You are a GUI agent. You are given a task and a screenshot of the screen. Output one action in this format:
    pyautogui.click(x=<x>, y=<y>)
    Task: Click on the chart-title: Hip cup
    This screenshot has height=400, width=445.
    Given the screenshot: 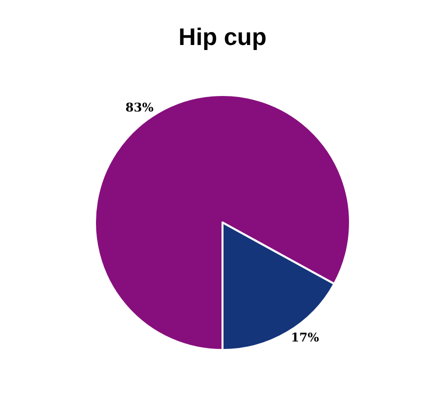 What is the action you would take?
    pyautogui.click(x=222, y=37)
    